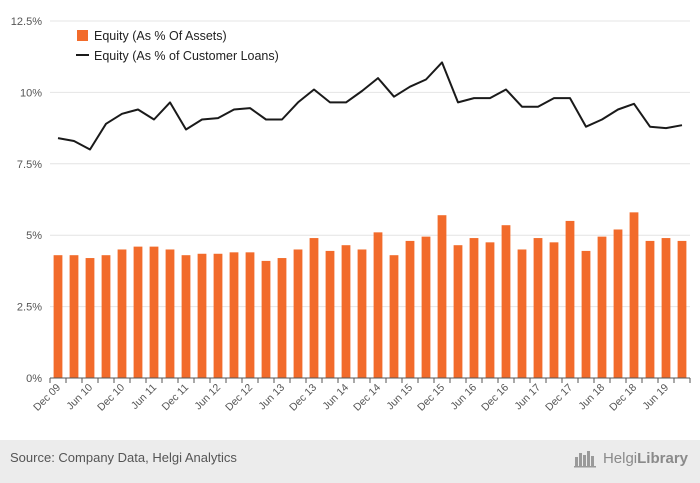 The image size is (700, 483). I want to click on x-tick-label: Jun 17, so click(527, 397).